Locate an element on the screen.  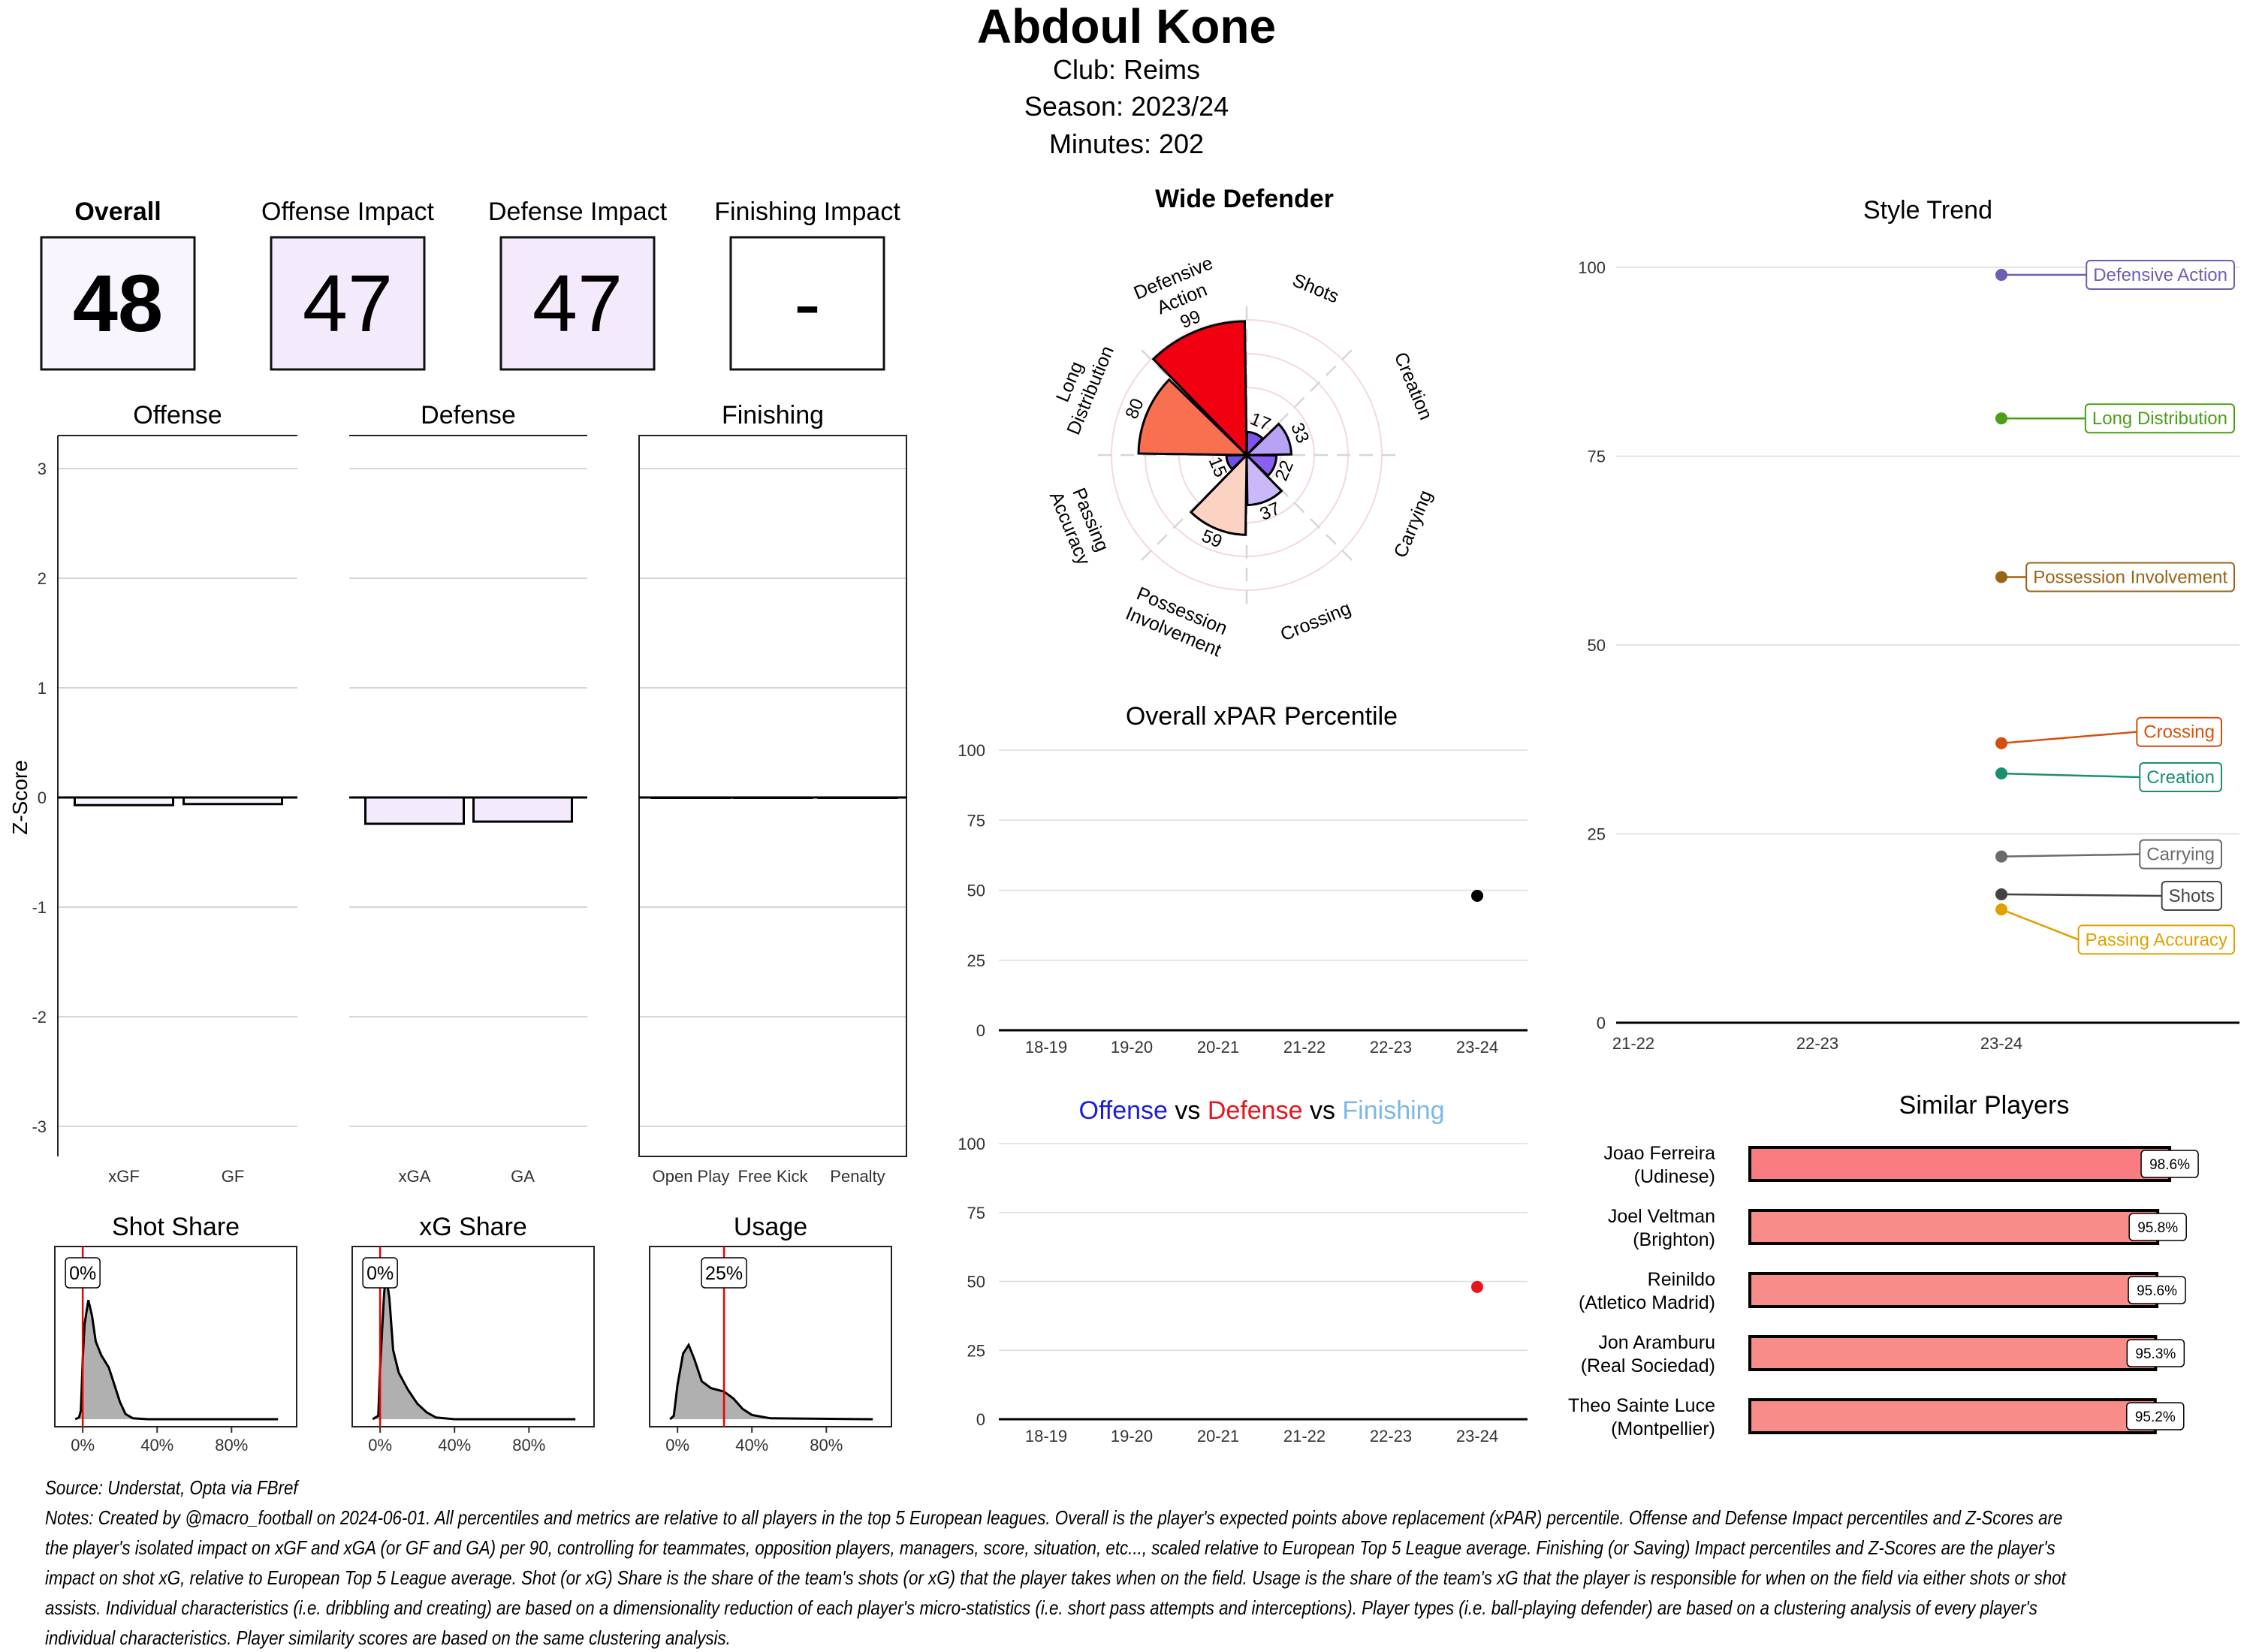
player-club: (Udinese) is located at coordinates (1675, 1176).